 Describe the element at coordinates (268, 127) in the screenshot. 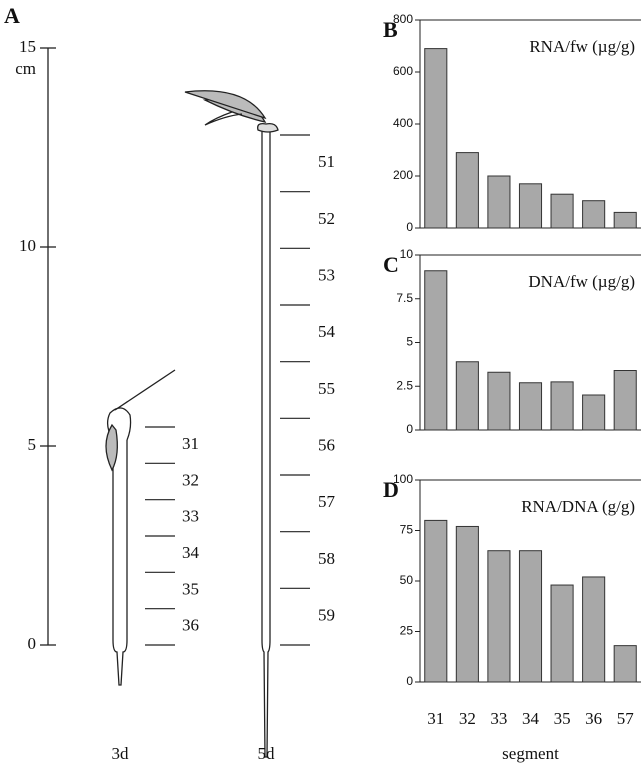

I see `seedling-5d-hook` at that location.